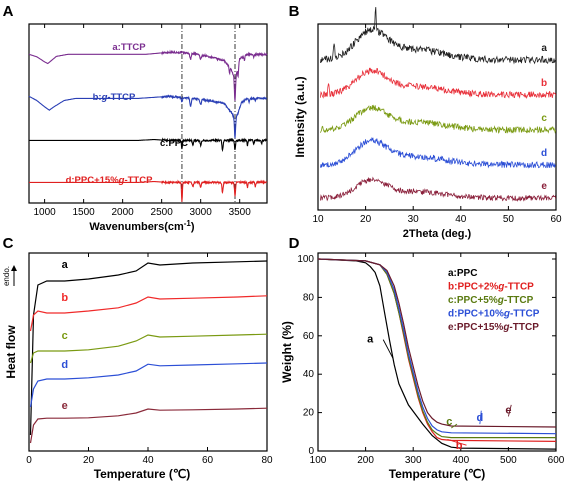 The width and height of the screenshot is (567, 486). I want to click on y-tick-label: 80, so click(309, 297).